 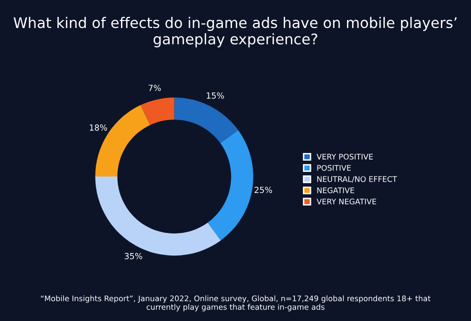 What do you see at coordinates (263, 190) in the screenshot?
I see `data-label: 25%` at bounding box center [263, 190].